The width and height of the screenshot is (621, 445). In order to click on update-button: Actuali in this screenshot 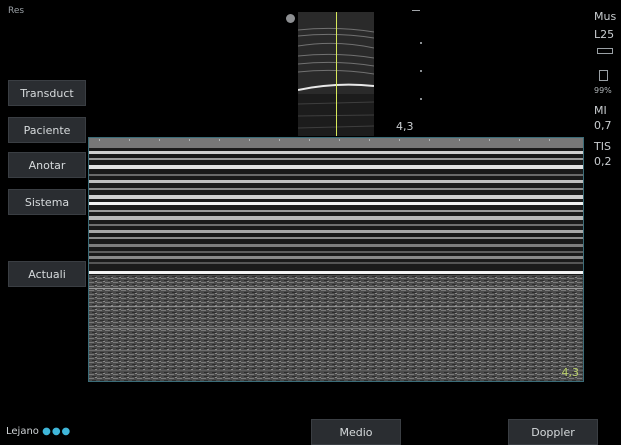, I will do `click(47, 274)`.